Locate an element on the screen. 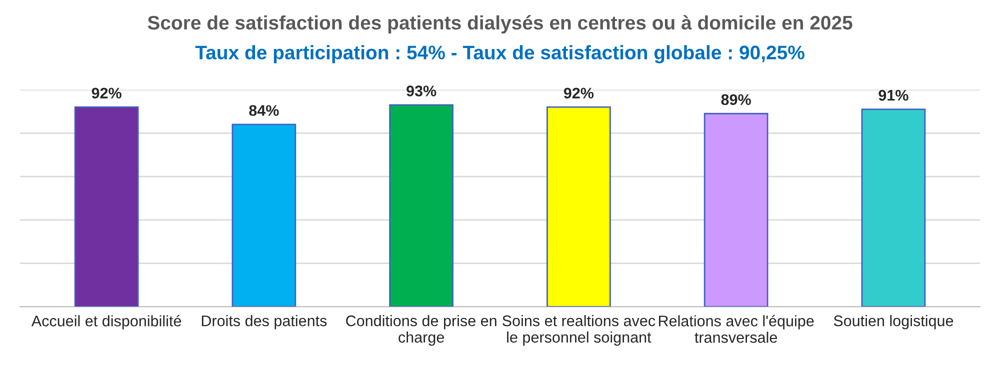  x-tick-label: Droits des patients is located at coordinates (264, 322).